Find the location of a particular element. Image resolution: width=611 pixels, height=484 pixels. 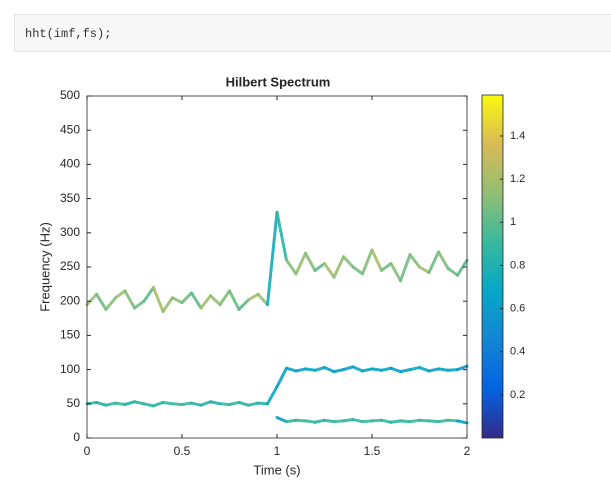

y-tick-label: 100 is located at coordinates (70, 369).